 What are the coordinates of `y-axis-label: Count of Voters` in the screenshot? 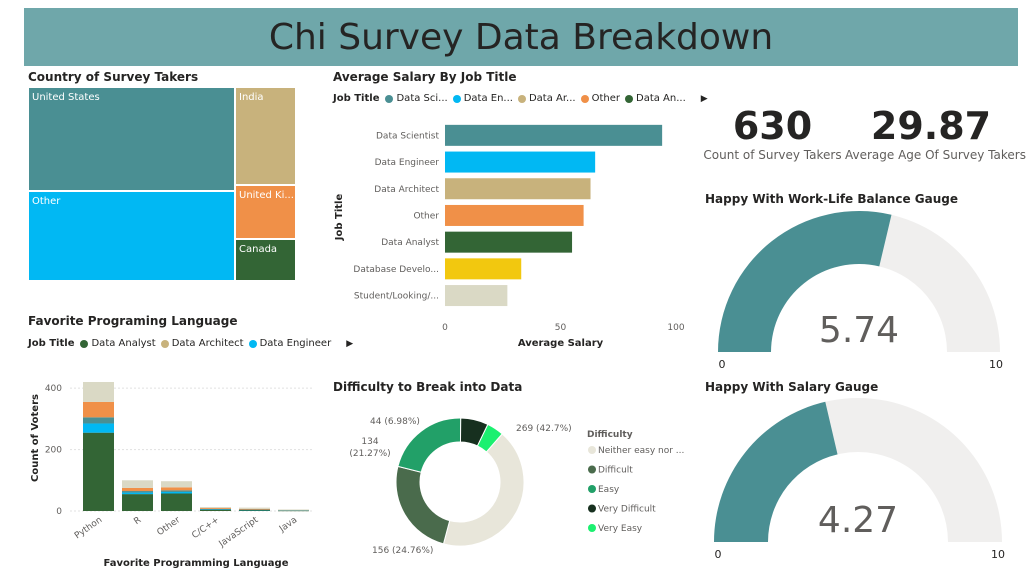 It's located at (35, 438).